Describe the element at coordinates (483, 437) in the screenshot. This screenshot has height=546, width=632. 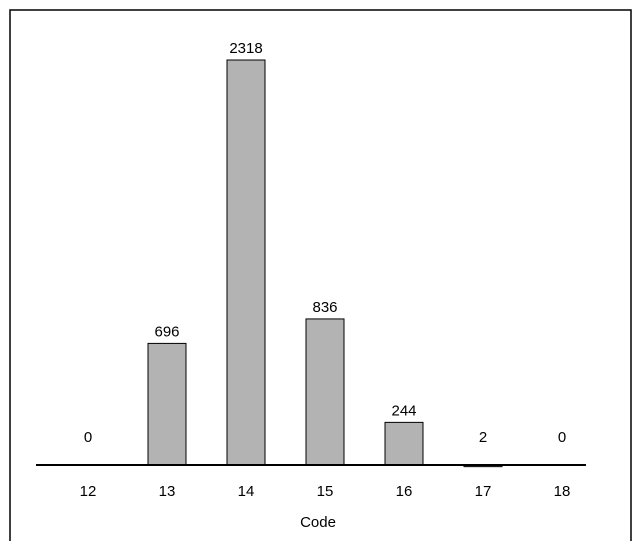
I see `value-label-17: 2` at that location.